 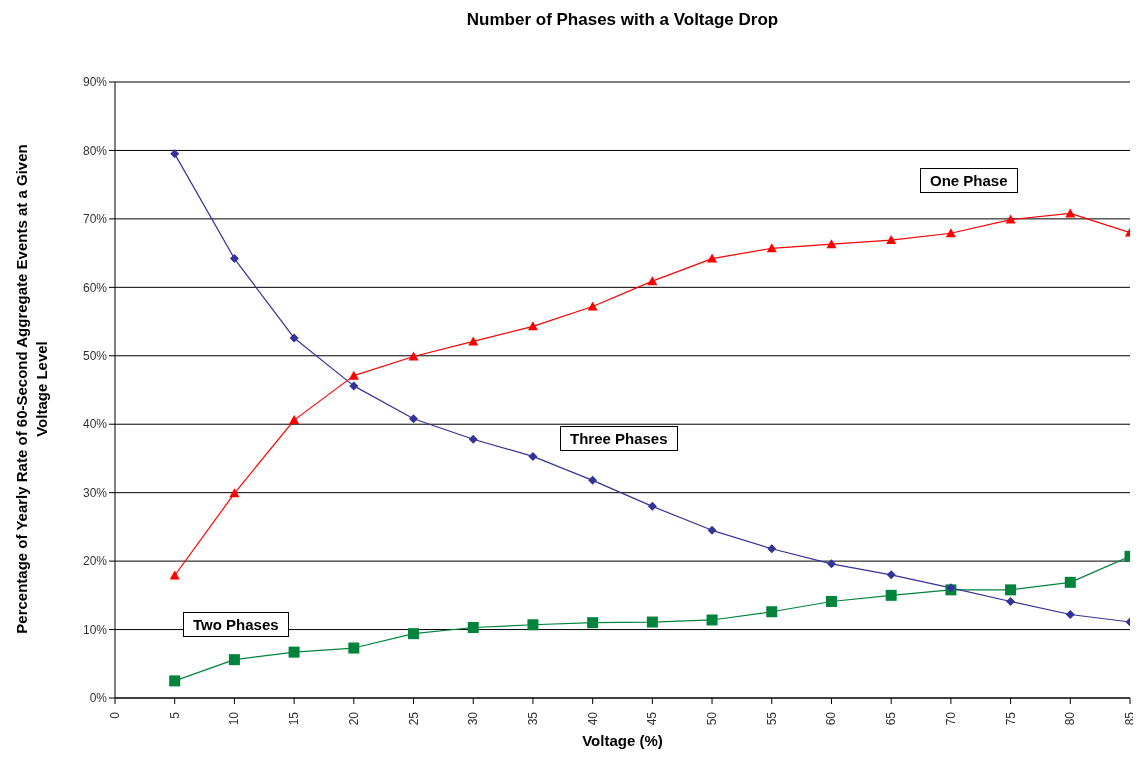 What do you see at coordinates (95, 287) in the screenshot?
I see `y-tick-label: 60%` at bounding box center [95, 287].